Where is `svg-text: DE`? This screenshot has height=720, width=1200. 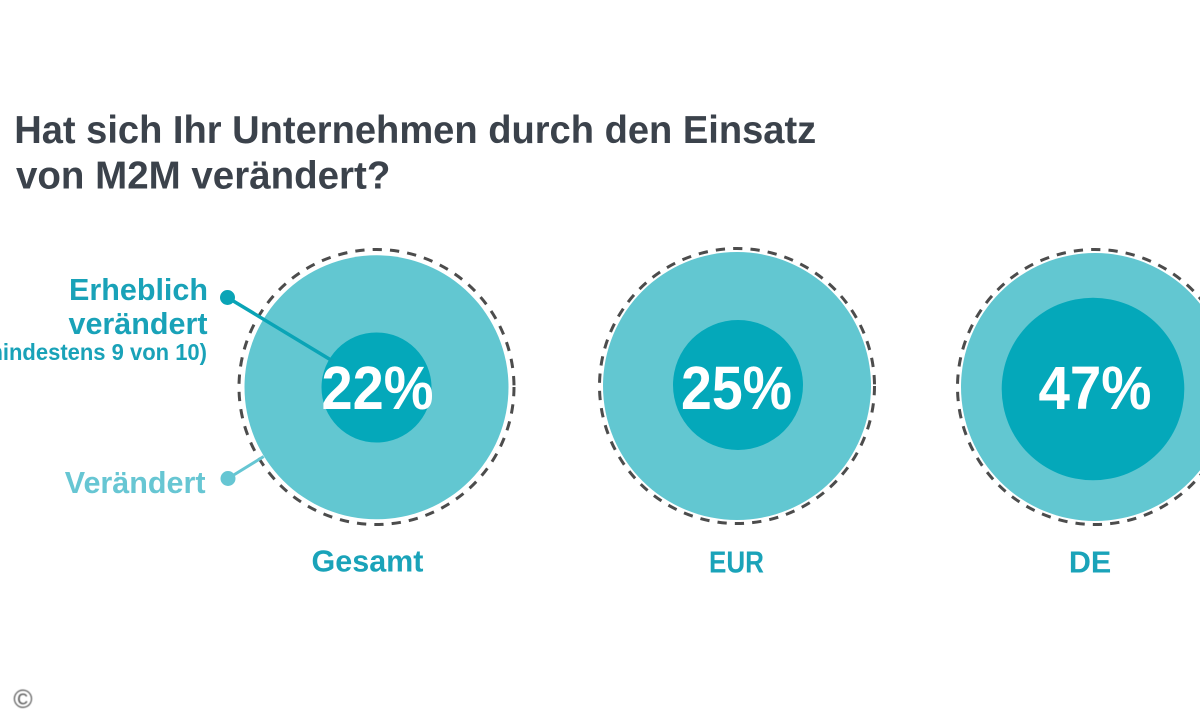
svg-text: DE is located at coordinates (1090, 563).